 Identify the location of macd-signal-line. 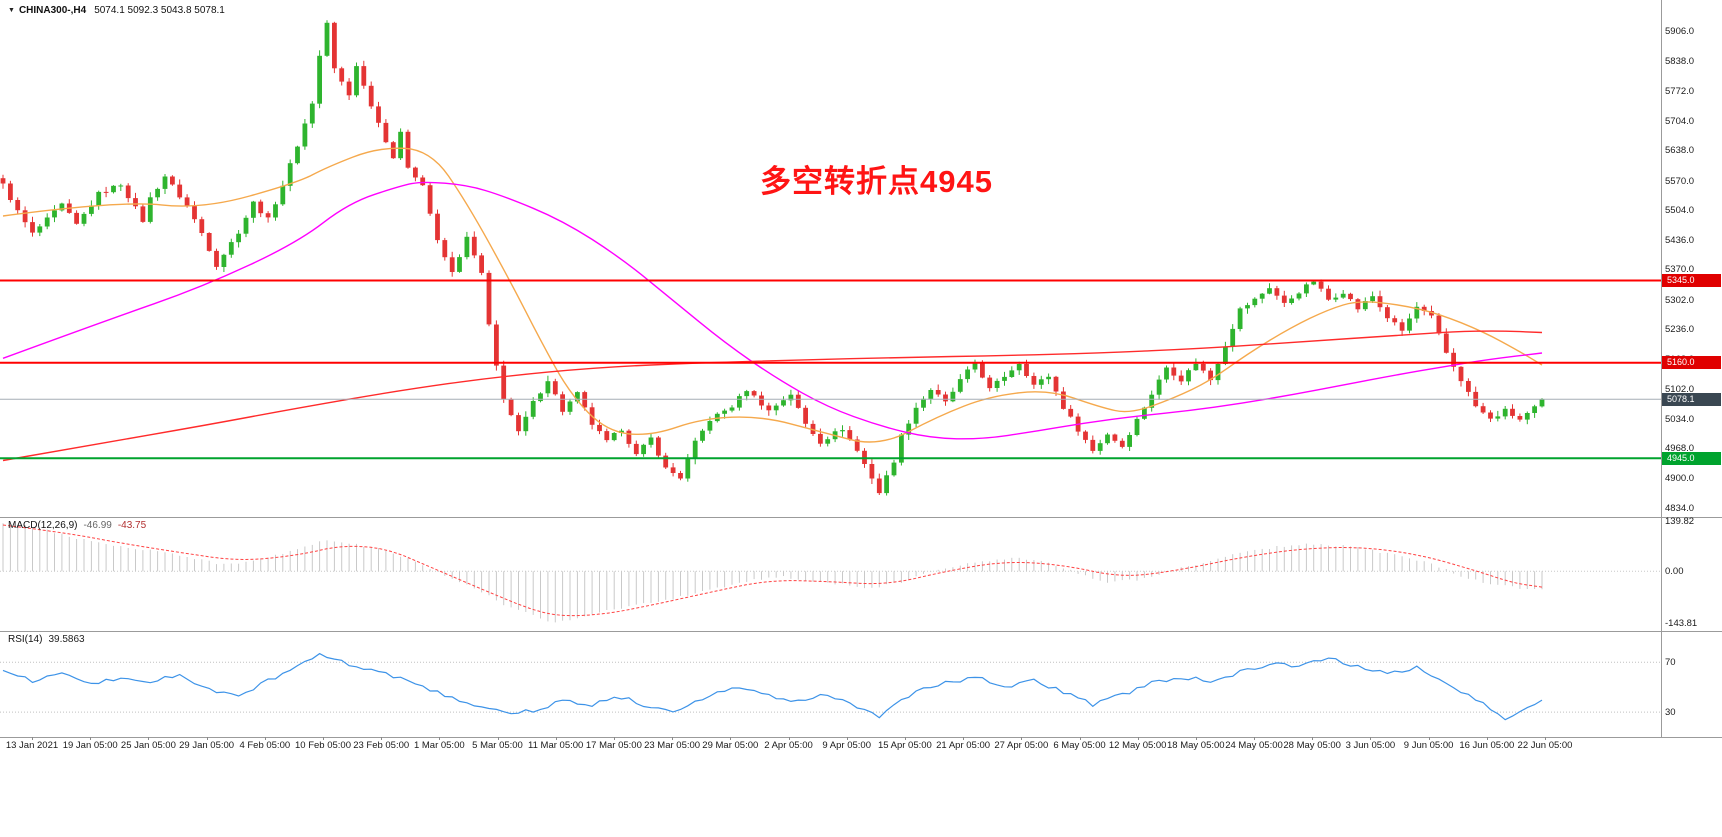
(772, 570).